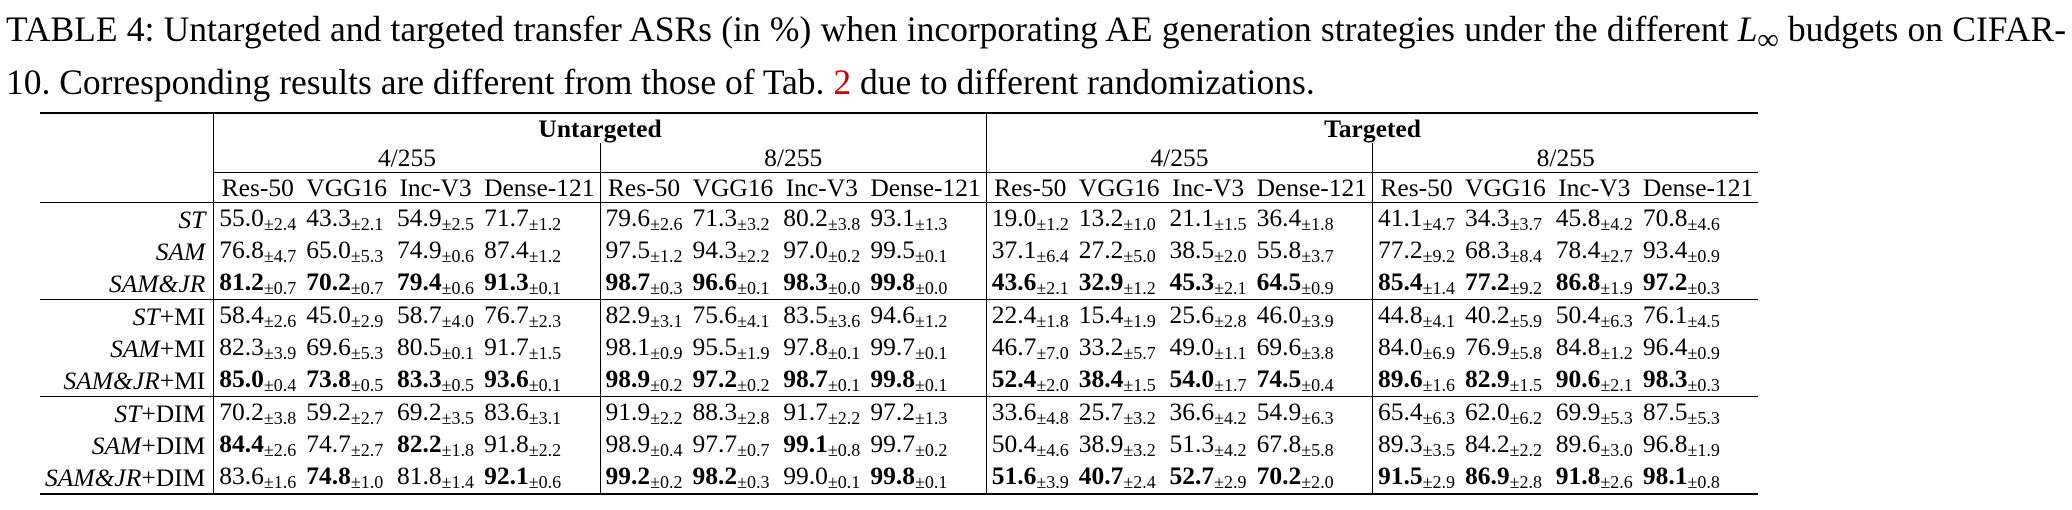 The width and height of the screenshot is (2072, 510). What do you see at coordinates (715, 249) in the screenshot?
I see `cell-value: 94.3` at bounding box center [715, 249].